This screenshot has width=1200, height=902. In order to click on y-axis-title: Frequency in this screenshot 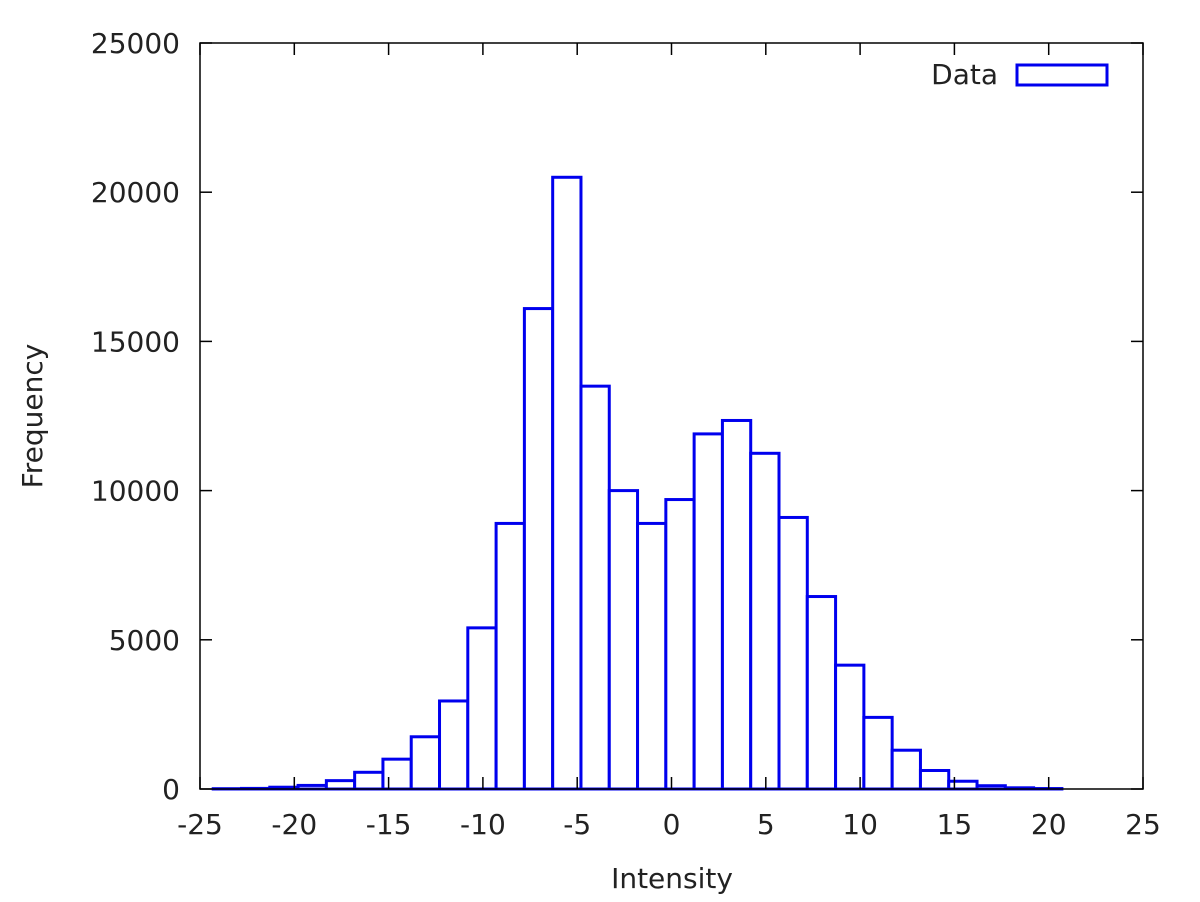, I will do `click(32, 416)`.